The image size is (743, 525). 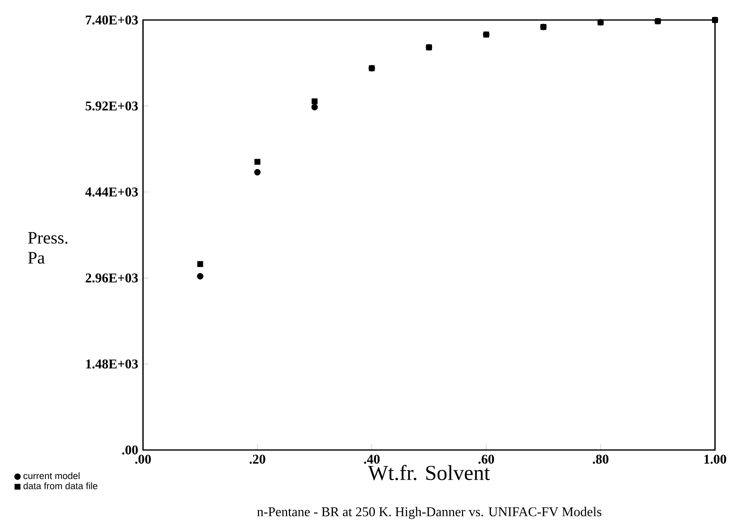 I want to click on x-tick-label: .00, so click(x=143, y=459).